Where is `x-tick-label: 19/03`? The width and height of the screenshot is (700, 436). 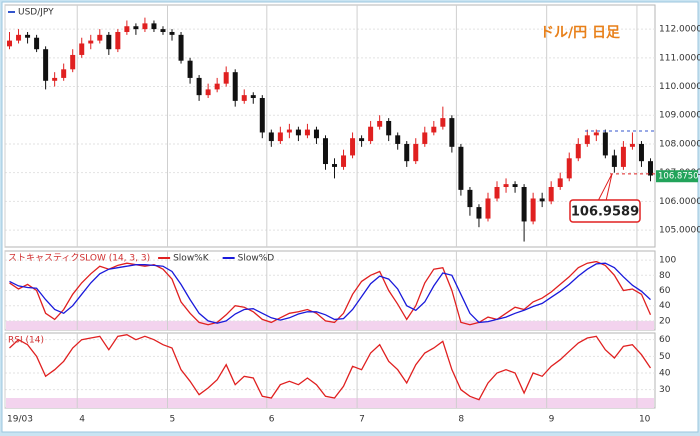 x-tick-label: 19/03 is located at coordinates (20, 420).